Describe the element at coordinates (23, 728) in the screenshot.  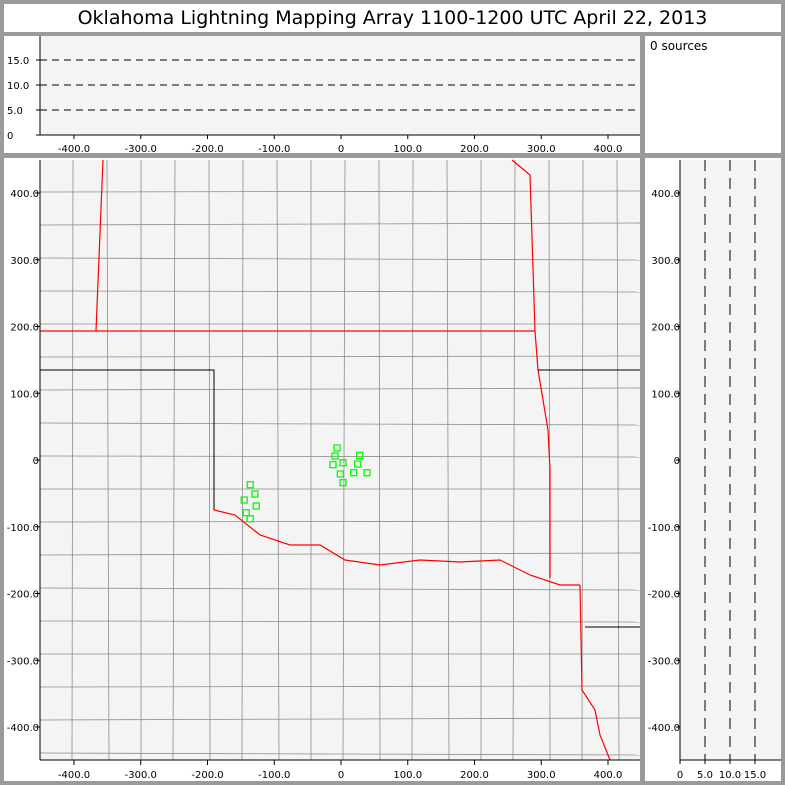
I see `map-y-tick-label: -400.0` at that location.